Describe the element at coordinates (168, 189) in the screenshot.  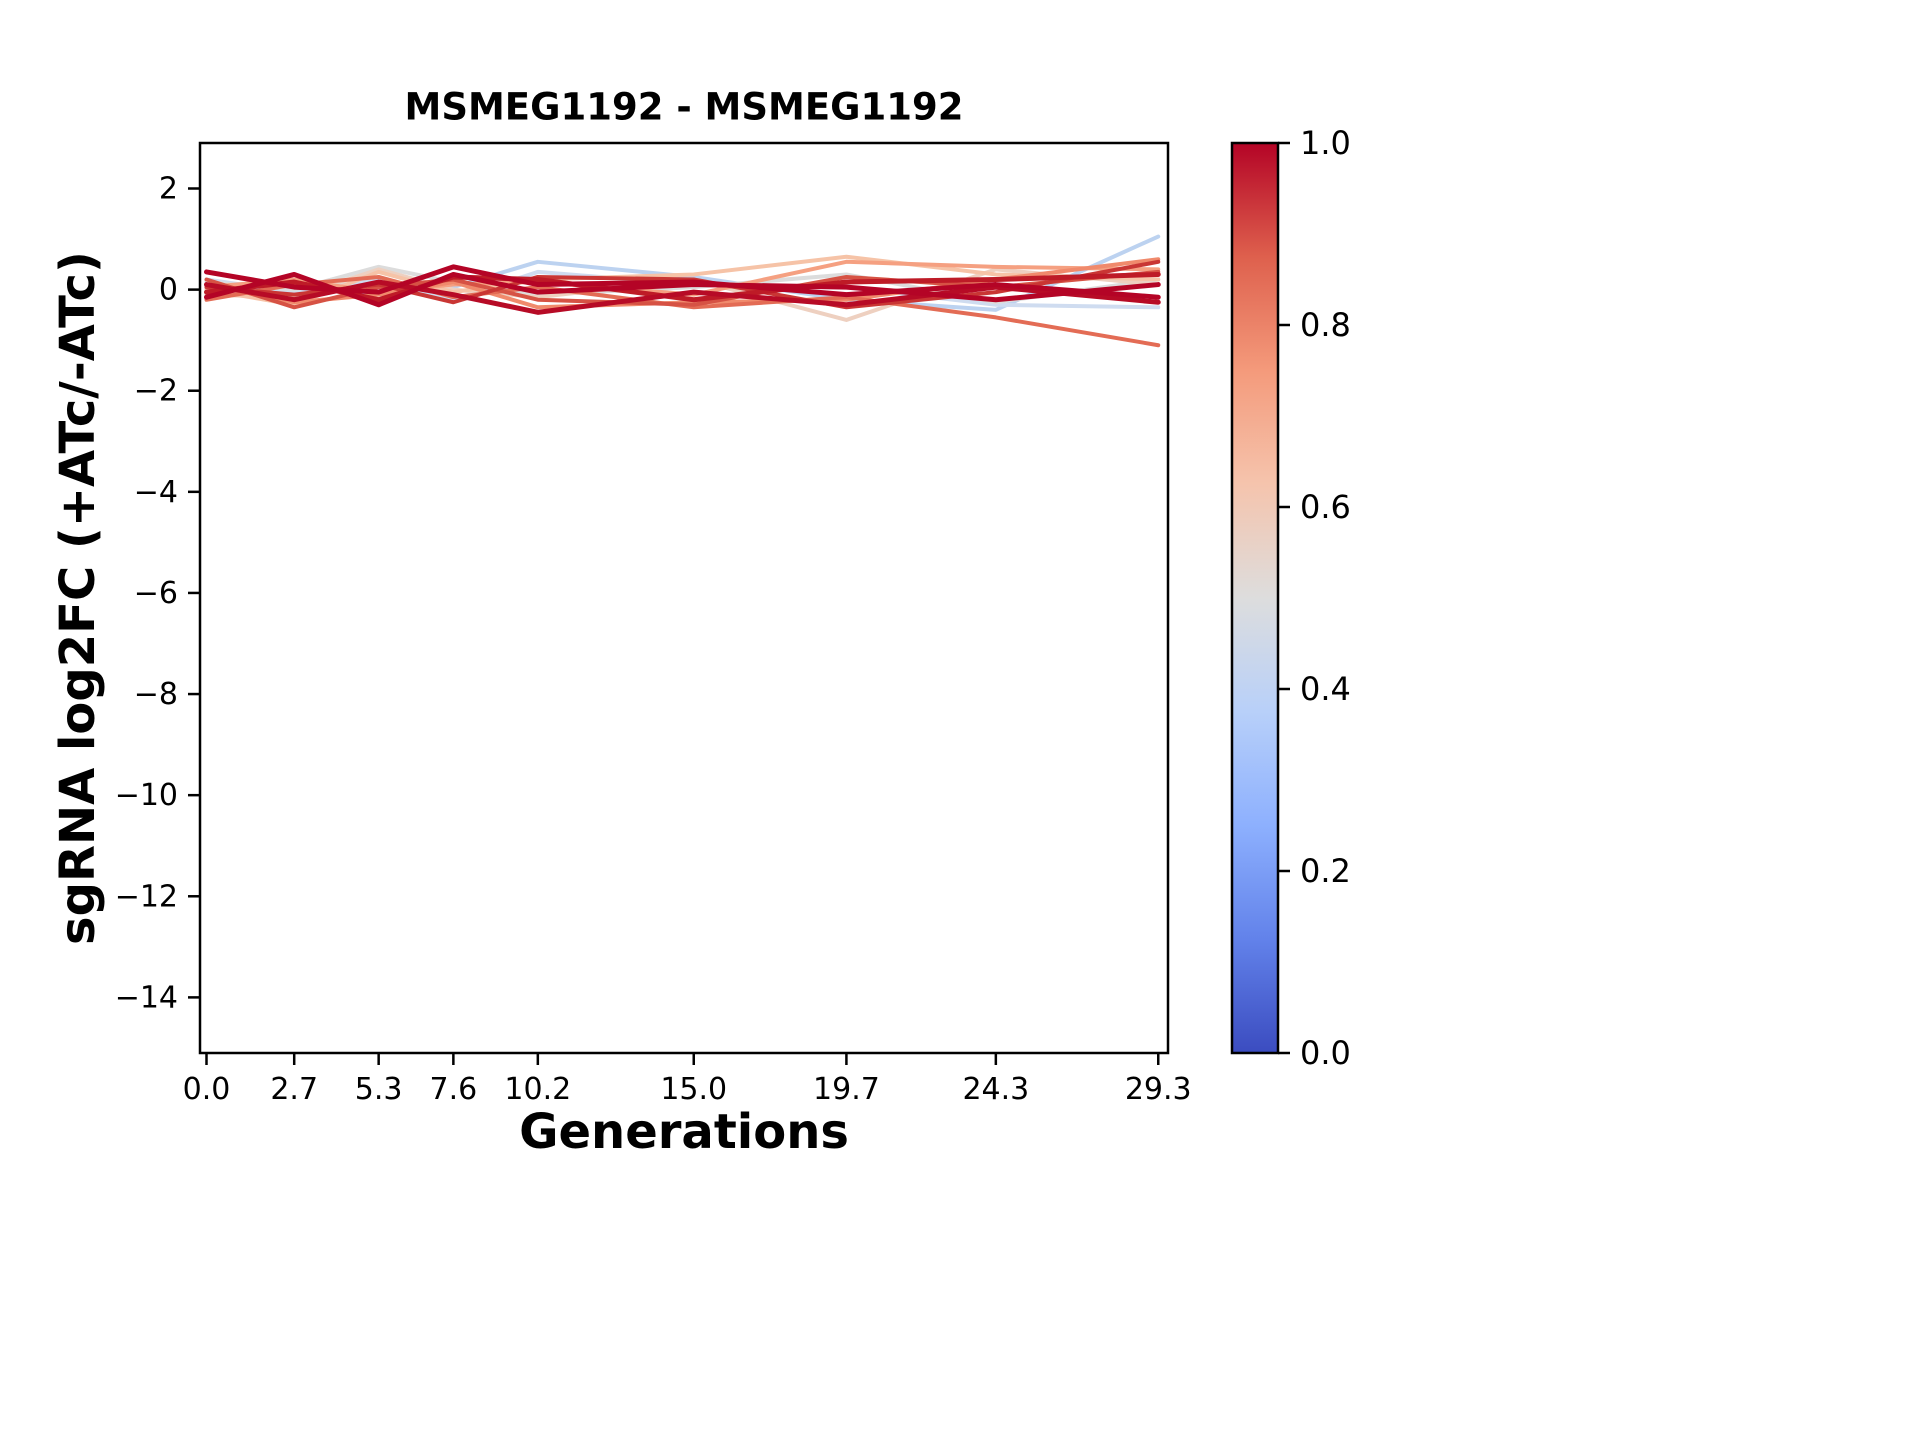
I see `y-tick-label: 2` at that location.